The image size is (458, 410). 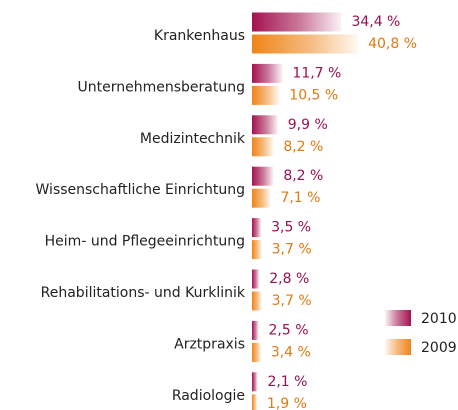 What do you see at coordinates (439, 348) in the screenshot?
I see `legend-label: 2009` at bounding box center [439, 348].